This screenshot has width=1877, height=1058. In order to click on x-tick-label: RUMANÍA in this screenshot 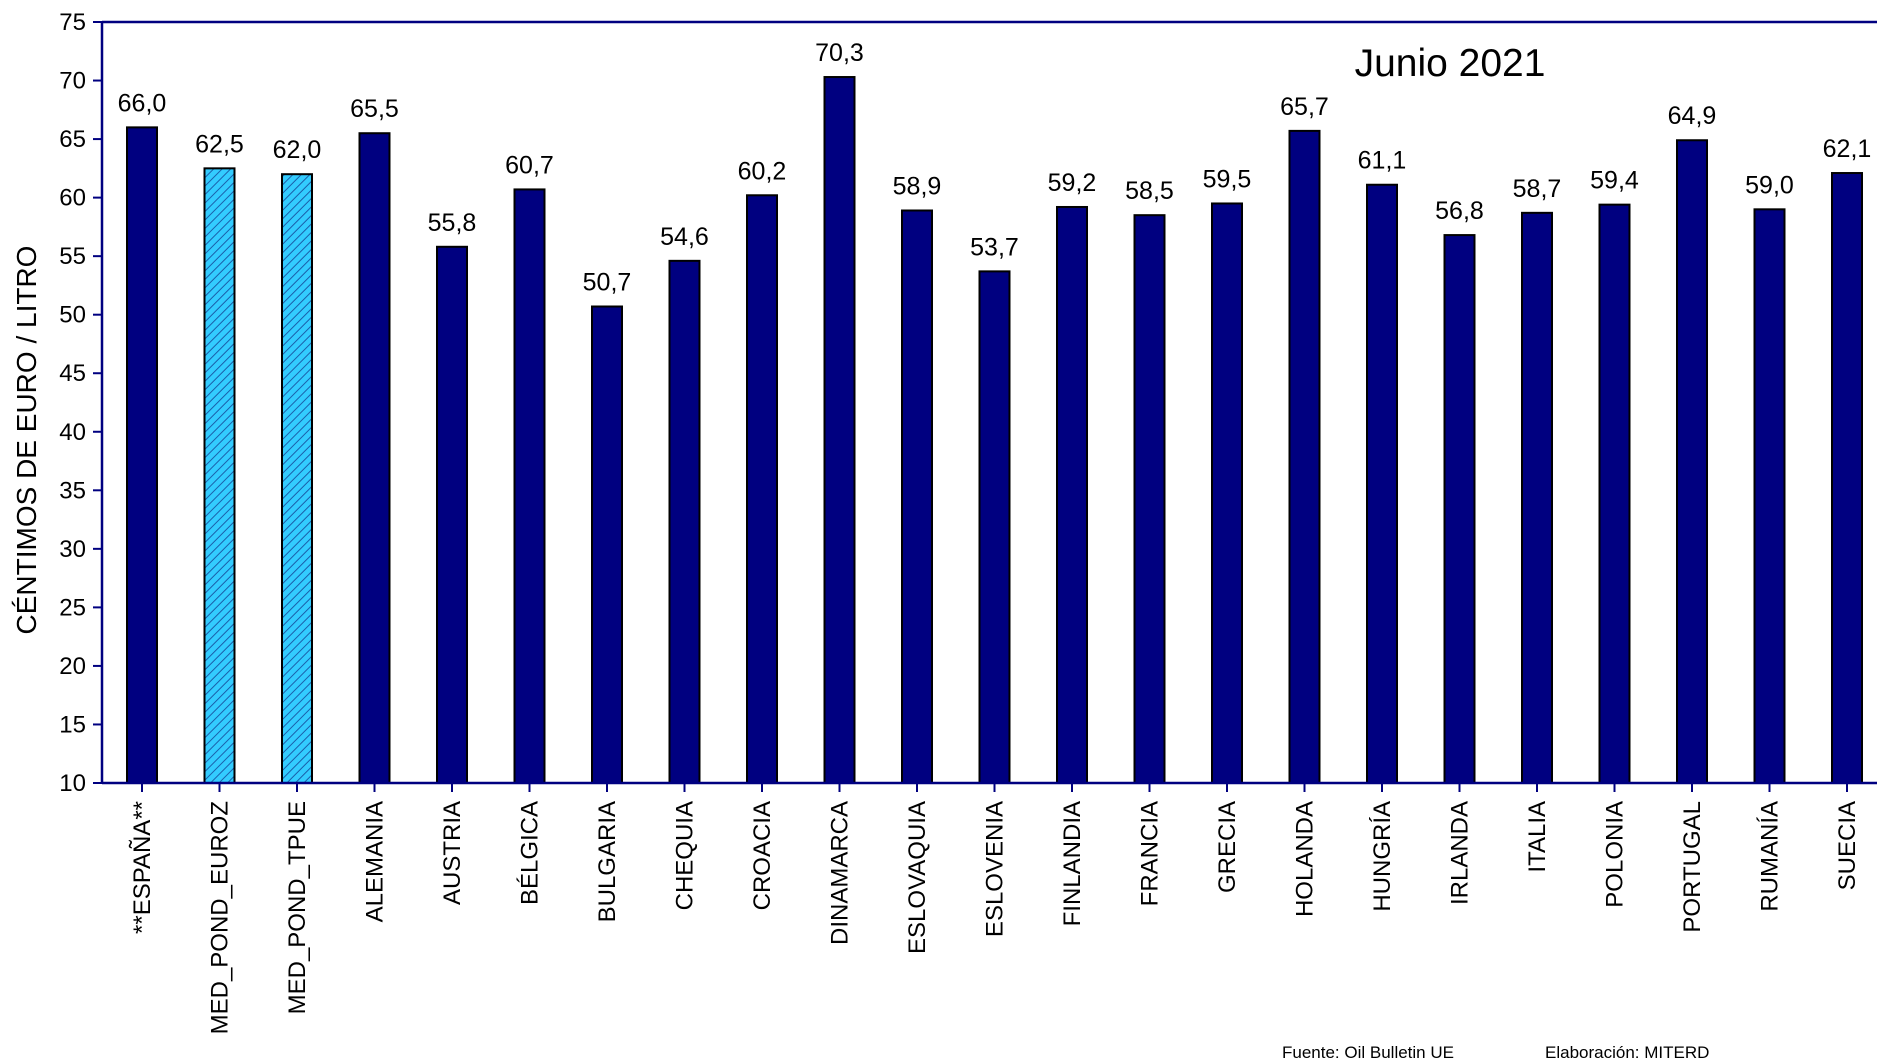, I will do `click(1770, 856)`.